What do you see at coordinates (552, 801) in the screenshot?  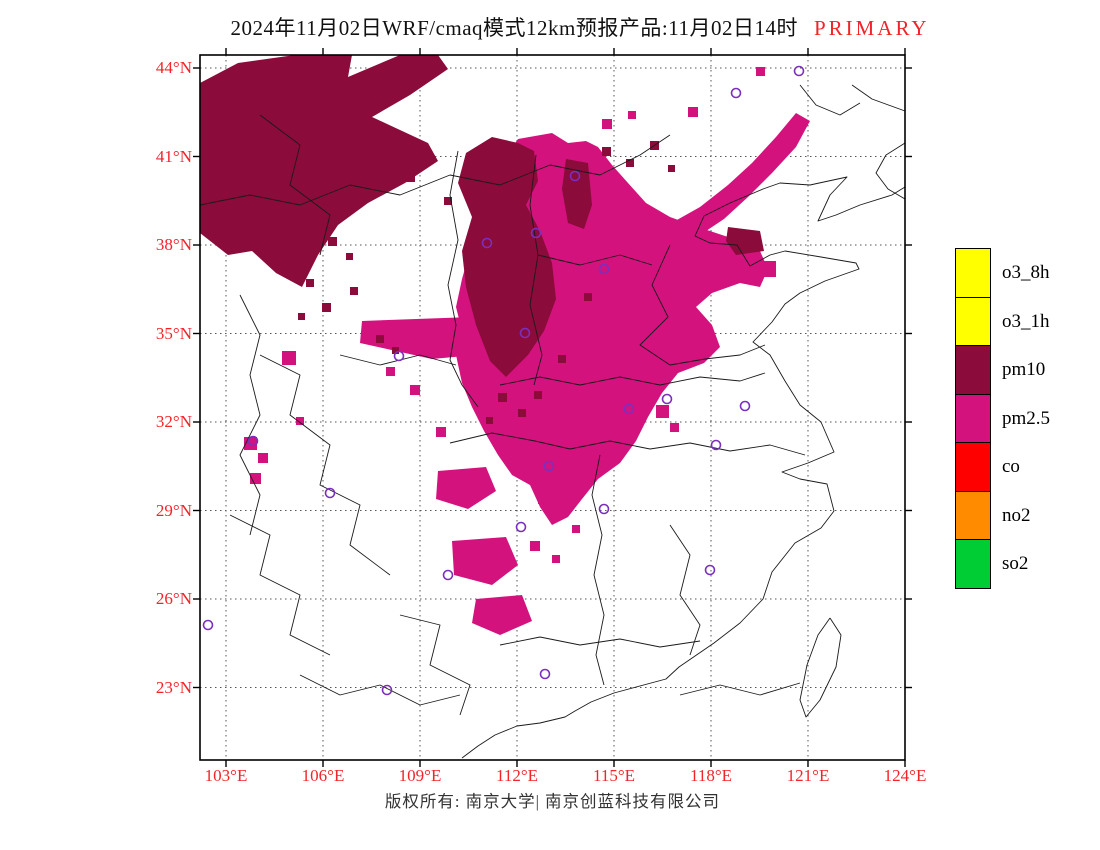 I see `copyright-text: 版权所有: 南京大学| 南京创蓝科技有限公司` at bounding box center [552, 801].